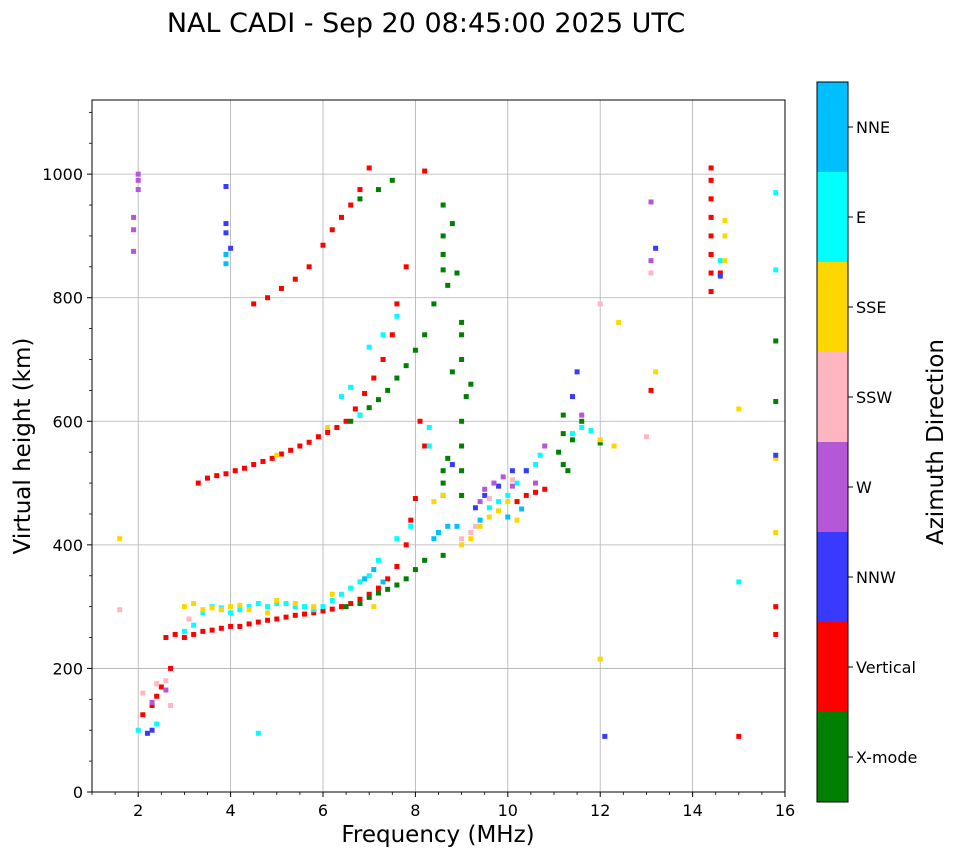  I want to click on y-tick-label: 1000, so click(62, 174).